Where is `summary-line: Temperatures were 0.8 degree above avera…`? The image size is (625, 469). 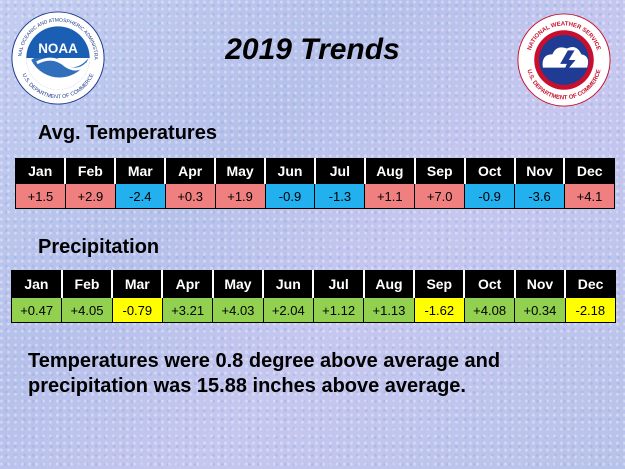 summary-line: Temperatures were 0.8 degree above avera… is located at coordinates (264, 361).